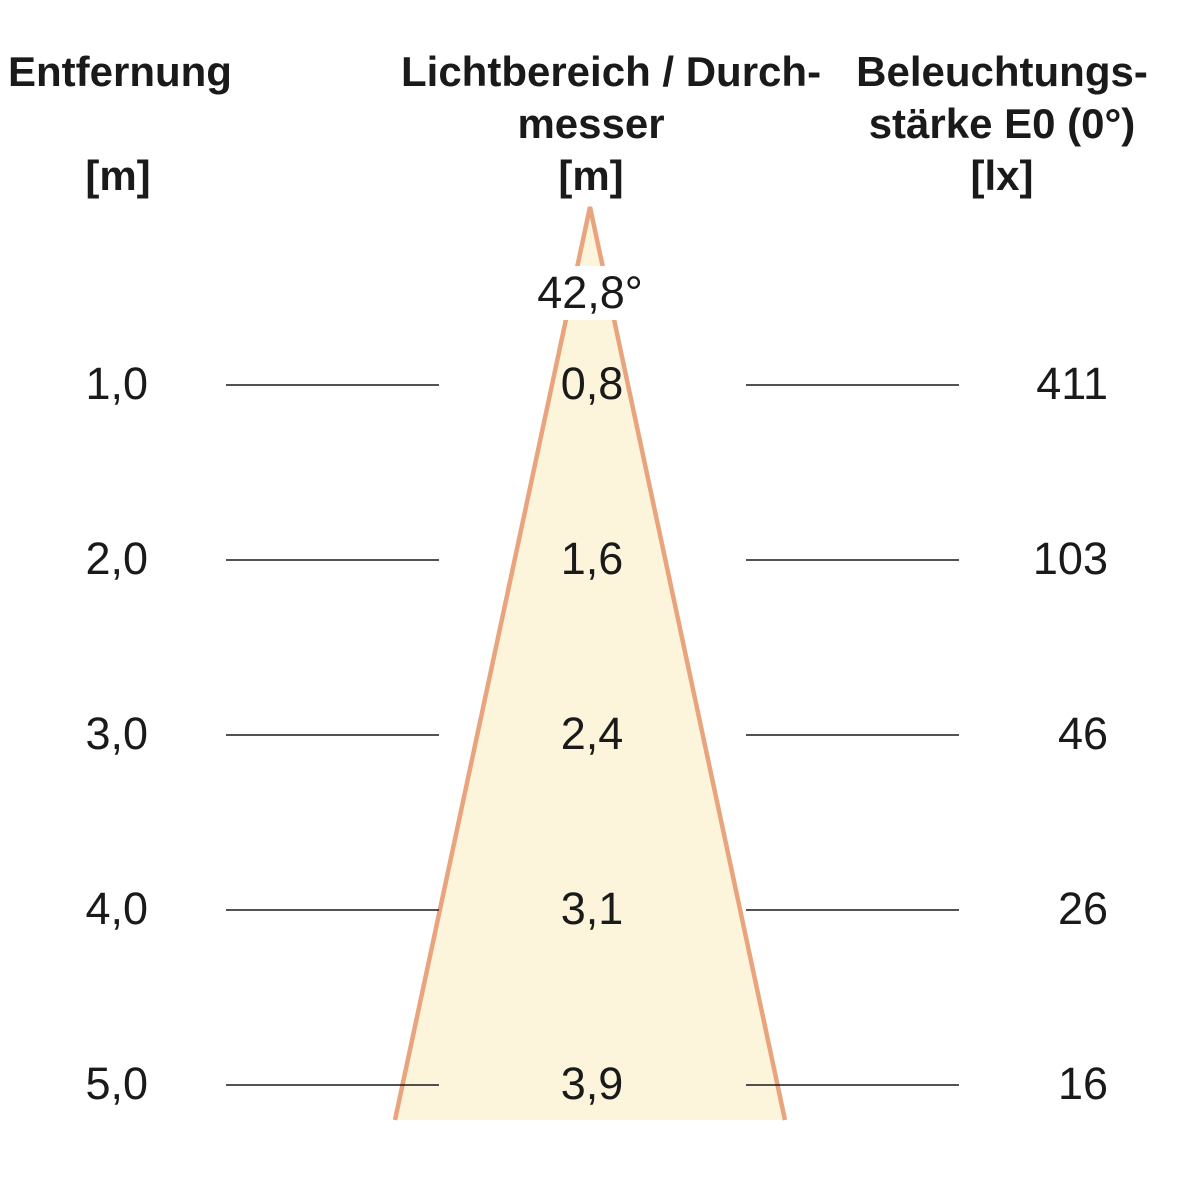  Describe the element at coordinates (118, 175) in the screenshot. I see `header-distance-unit: [m]` at that location.